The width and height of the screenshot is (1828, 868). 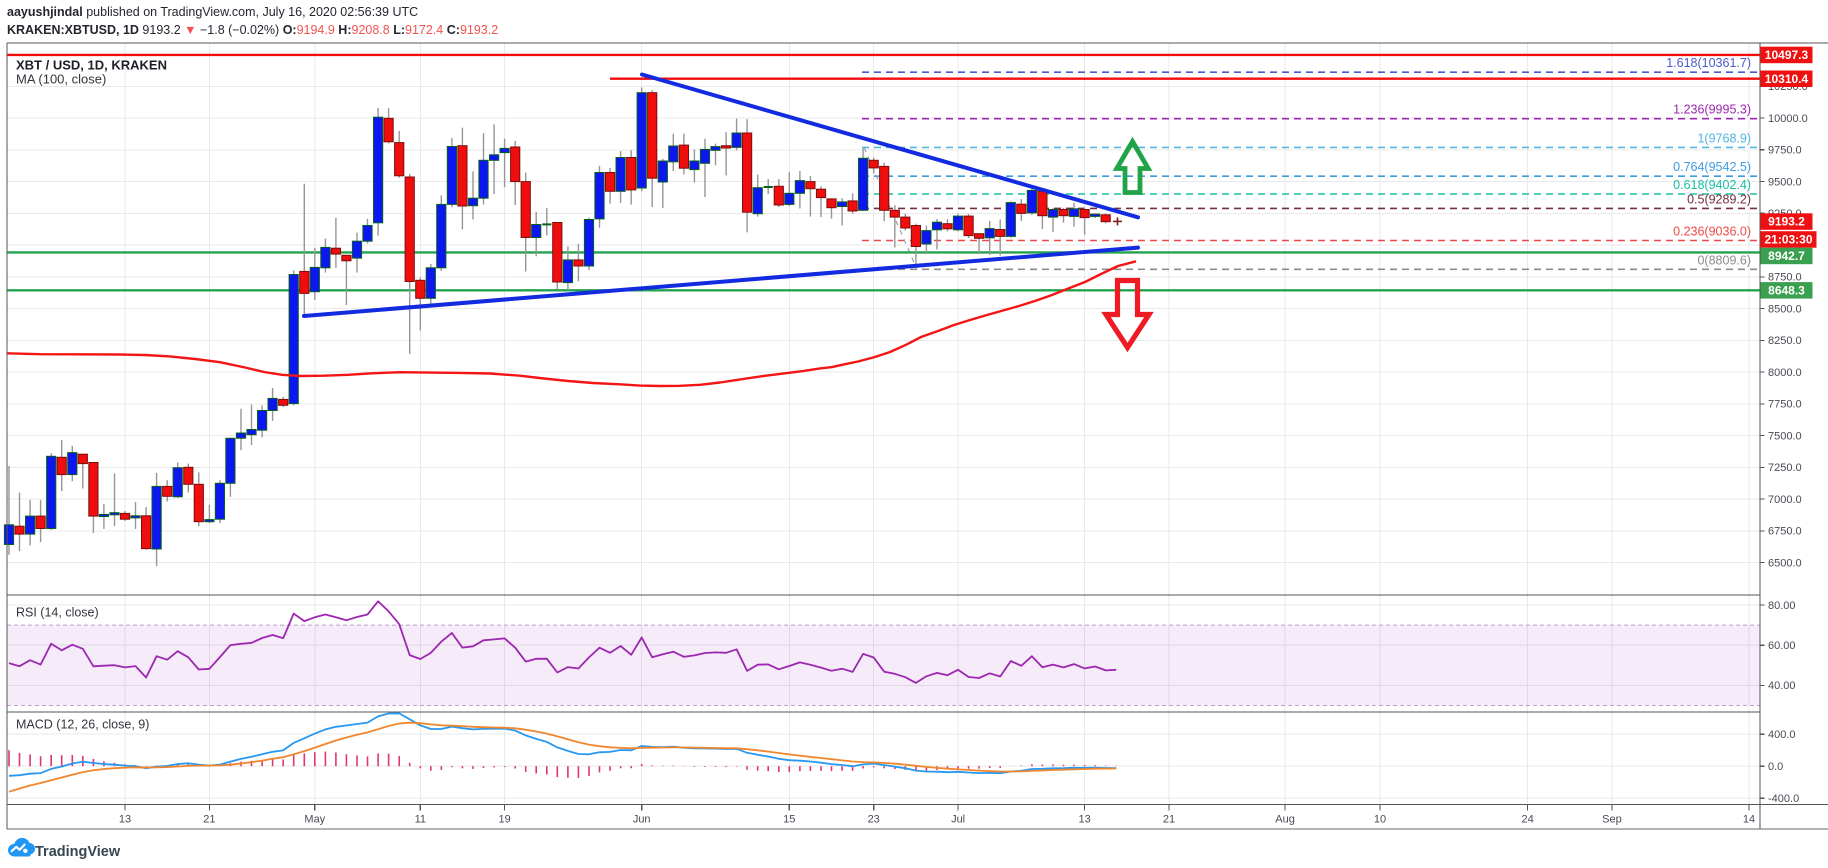 What do you see at coordinates (1785, 373) in the screenshot?
I see `svg-text: 8000.0` at bounding box center [1785, 373].